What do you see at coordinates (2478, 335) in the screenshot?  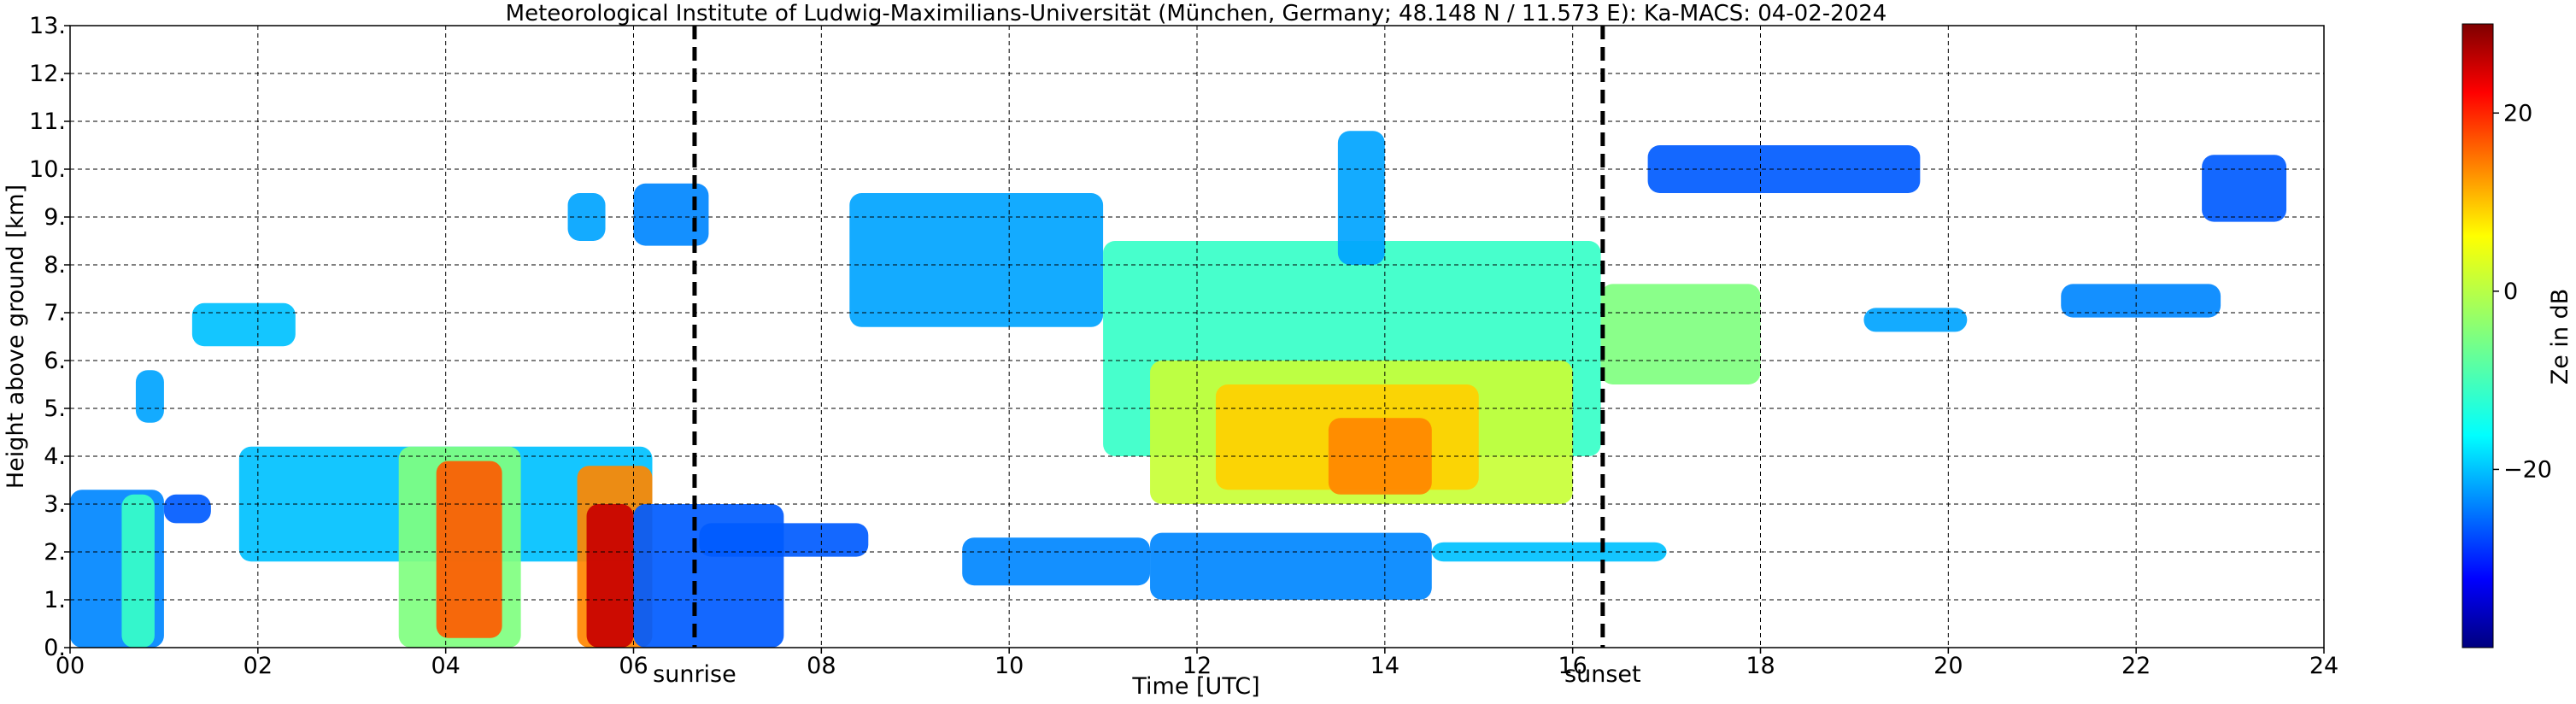 I see `colorbar` at bounding box center [2478, 335].